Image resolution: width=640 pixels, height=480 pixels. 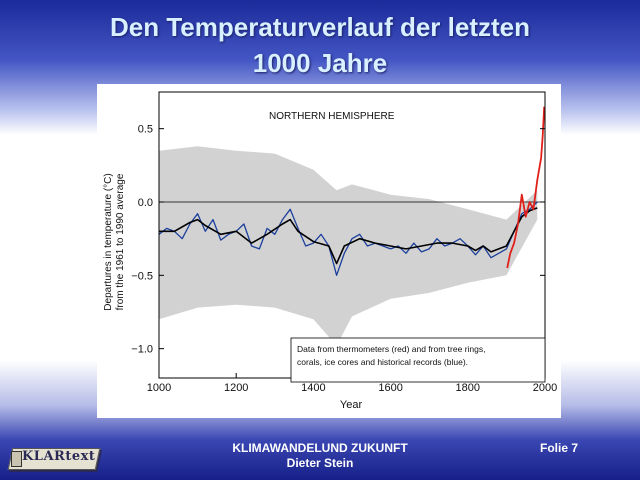 I want to click on slide-title-line2: 1000 Jahre, so click(x=320, y=63).